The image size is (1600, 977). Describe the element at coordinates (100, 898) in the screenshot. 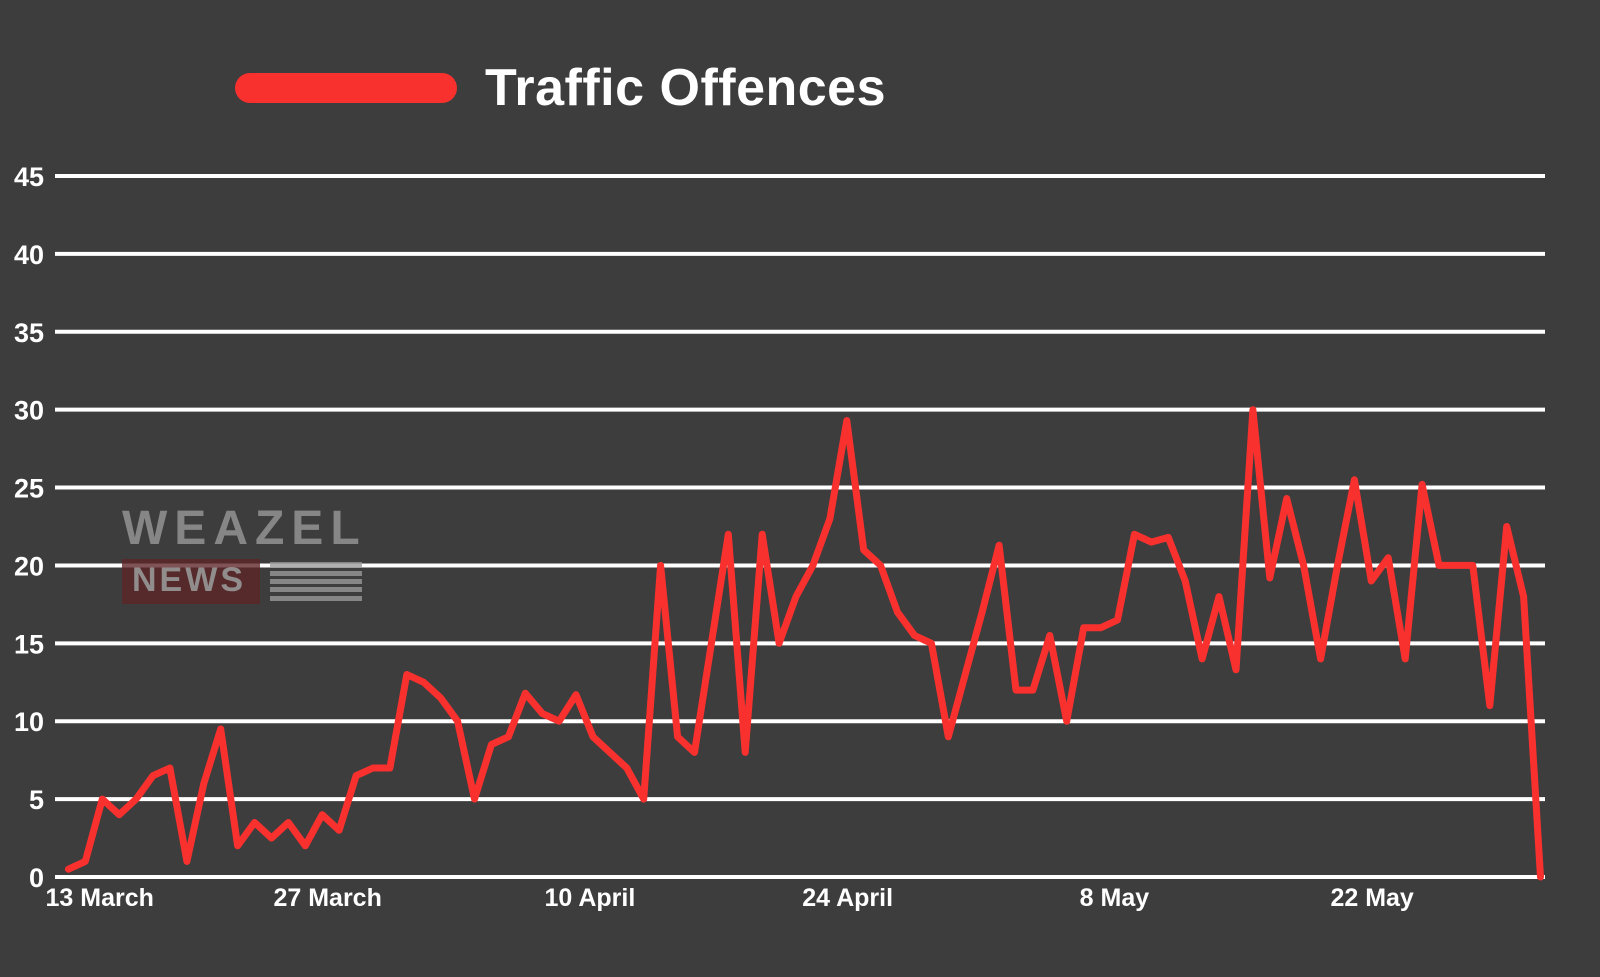

I see `x-axis-label-13-march: 13 March` at that location.